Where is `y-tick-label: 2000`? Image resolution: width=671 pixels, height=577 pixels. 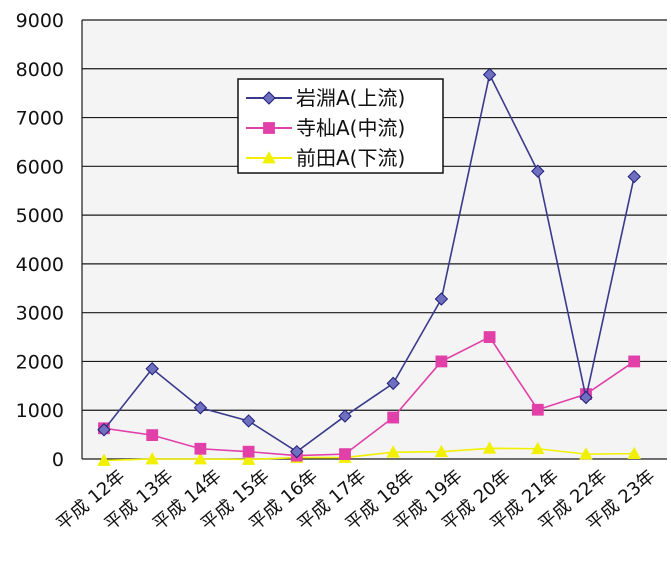 y-tick-label: 2000 is located at coordinates (40, 362).